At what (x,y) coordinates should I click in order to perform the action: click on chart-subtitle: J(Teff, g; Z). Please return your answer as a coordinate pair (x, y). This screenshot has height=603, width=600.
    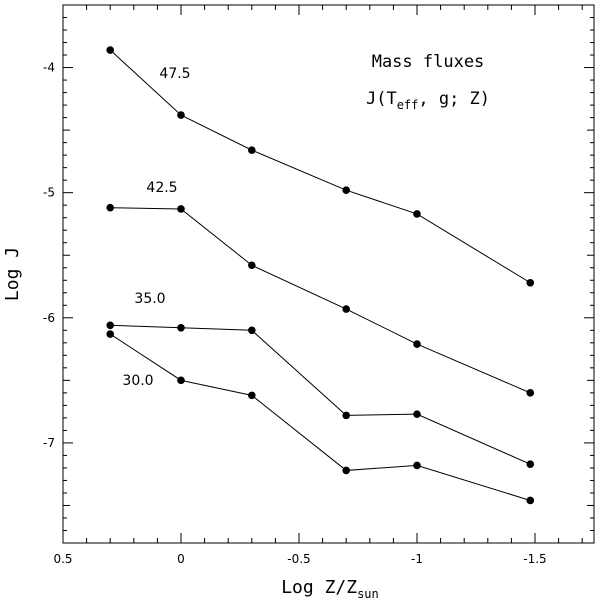
    Looking at the image, I should click on (428, 100).